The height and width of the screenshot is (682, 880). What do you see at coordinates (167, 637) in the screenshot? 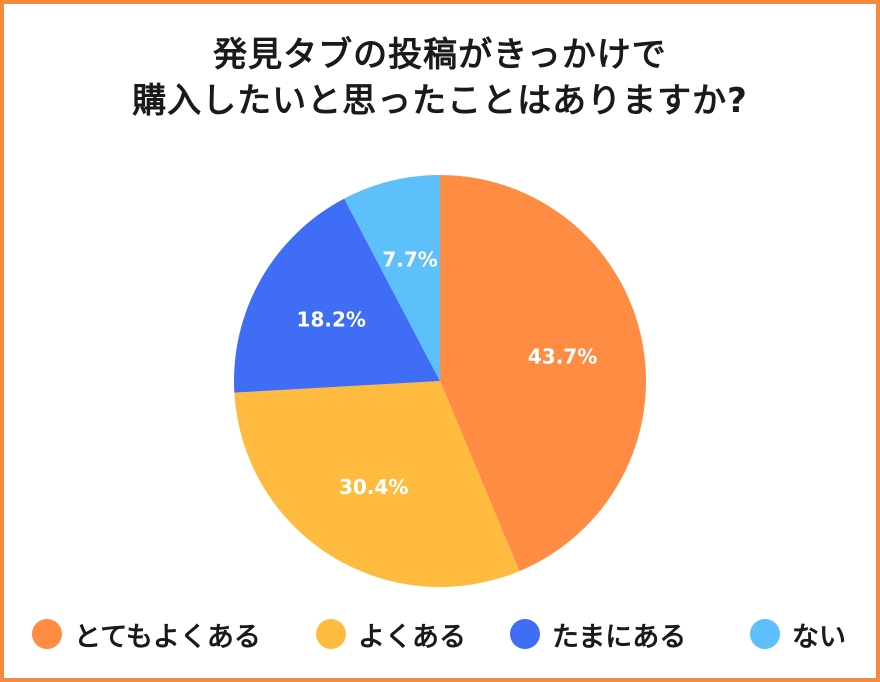
I see `legend-label: とてもよくある` at bounding box center [167, 637].